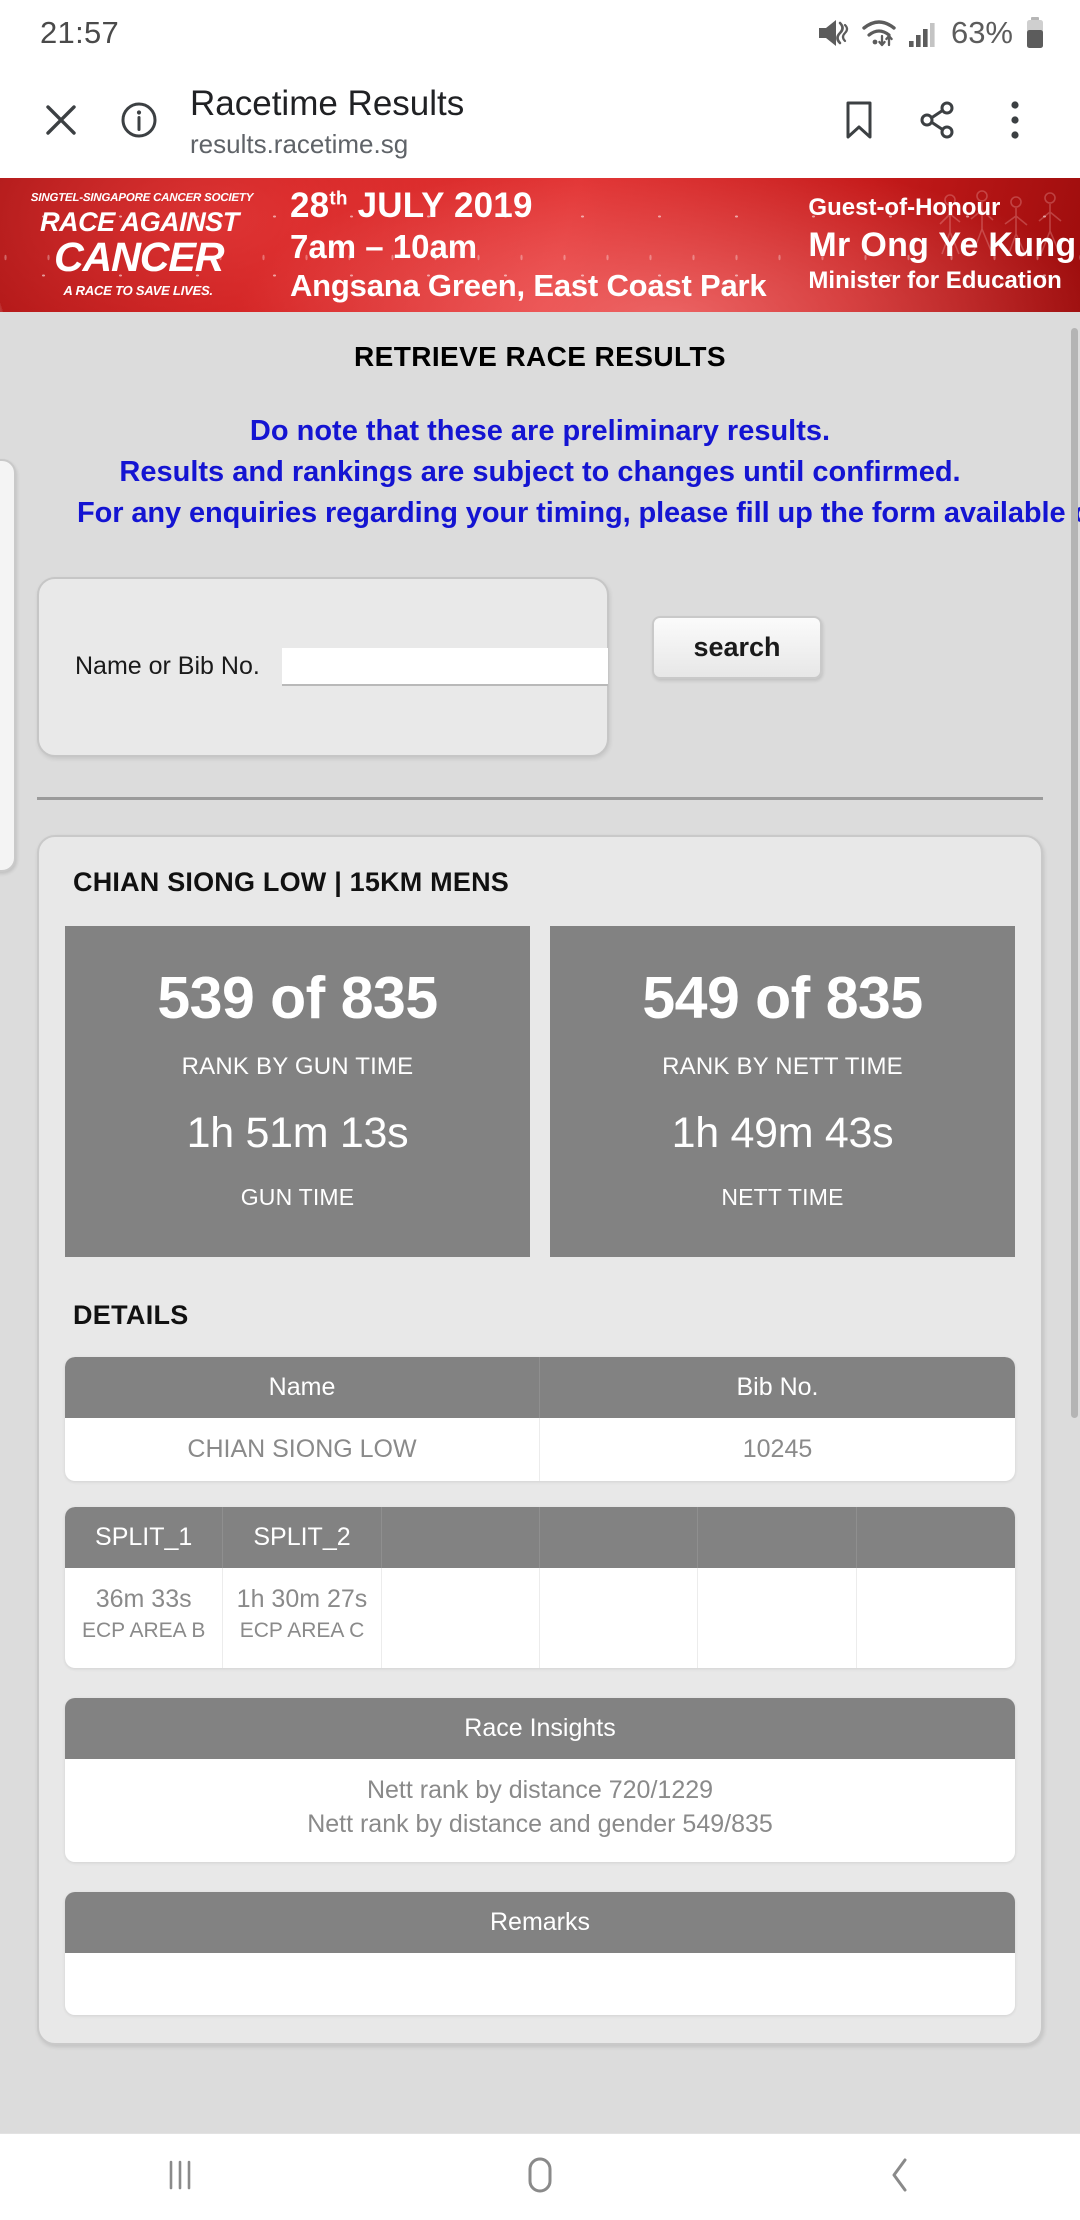  Describe the element at coordinates (499, 121) in the screenshot. I see `toolbar-title-block: Racetime Results results.racetime.sg` at that location.